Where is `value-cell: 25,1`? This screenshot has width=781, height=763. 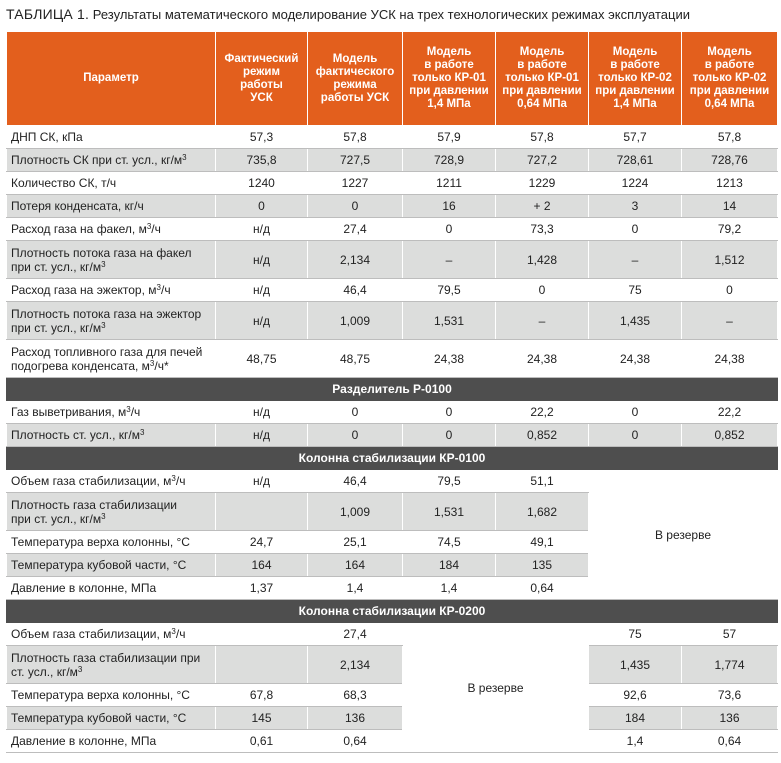 value-cell: 25,1 is located at coordinates (355, 542).